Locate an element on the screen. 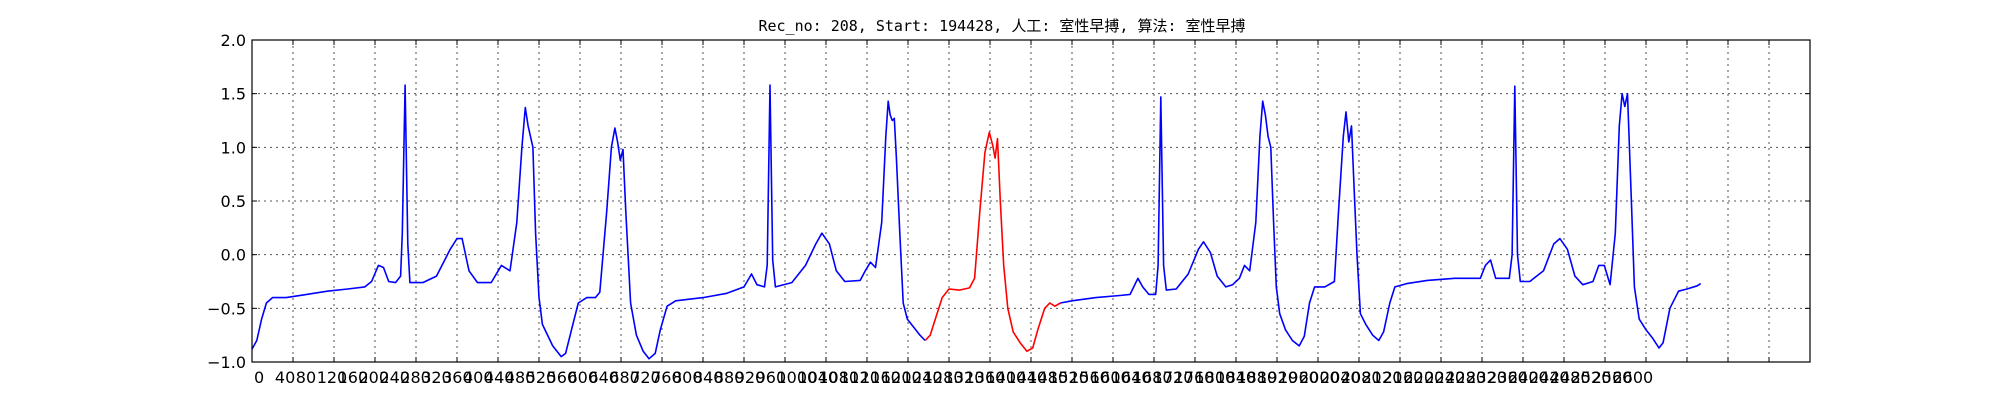 The image size is (2000, 400). x-tick-label: 1480 is located at coordinates (1047, 377).